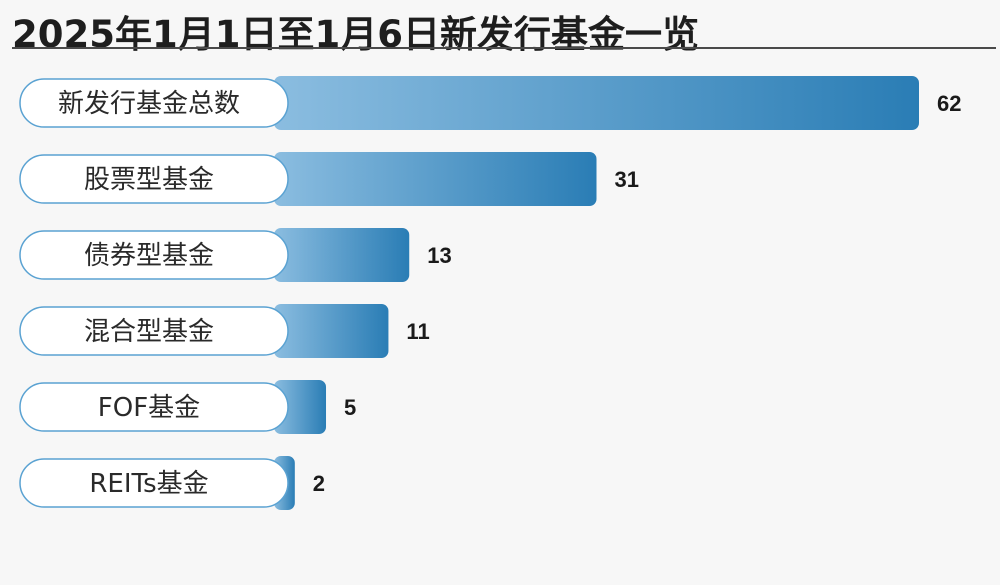 This screenshot has height=585, width=1000. Describe the element at coordinates (949, 103) in the screenshot. I see `value-label-0: 62` at that location.